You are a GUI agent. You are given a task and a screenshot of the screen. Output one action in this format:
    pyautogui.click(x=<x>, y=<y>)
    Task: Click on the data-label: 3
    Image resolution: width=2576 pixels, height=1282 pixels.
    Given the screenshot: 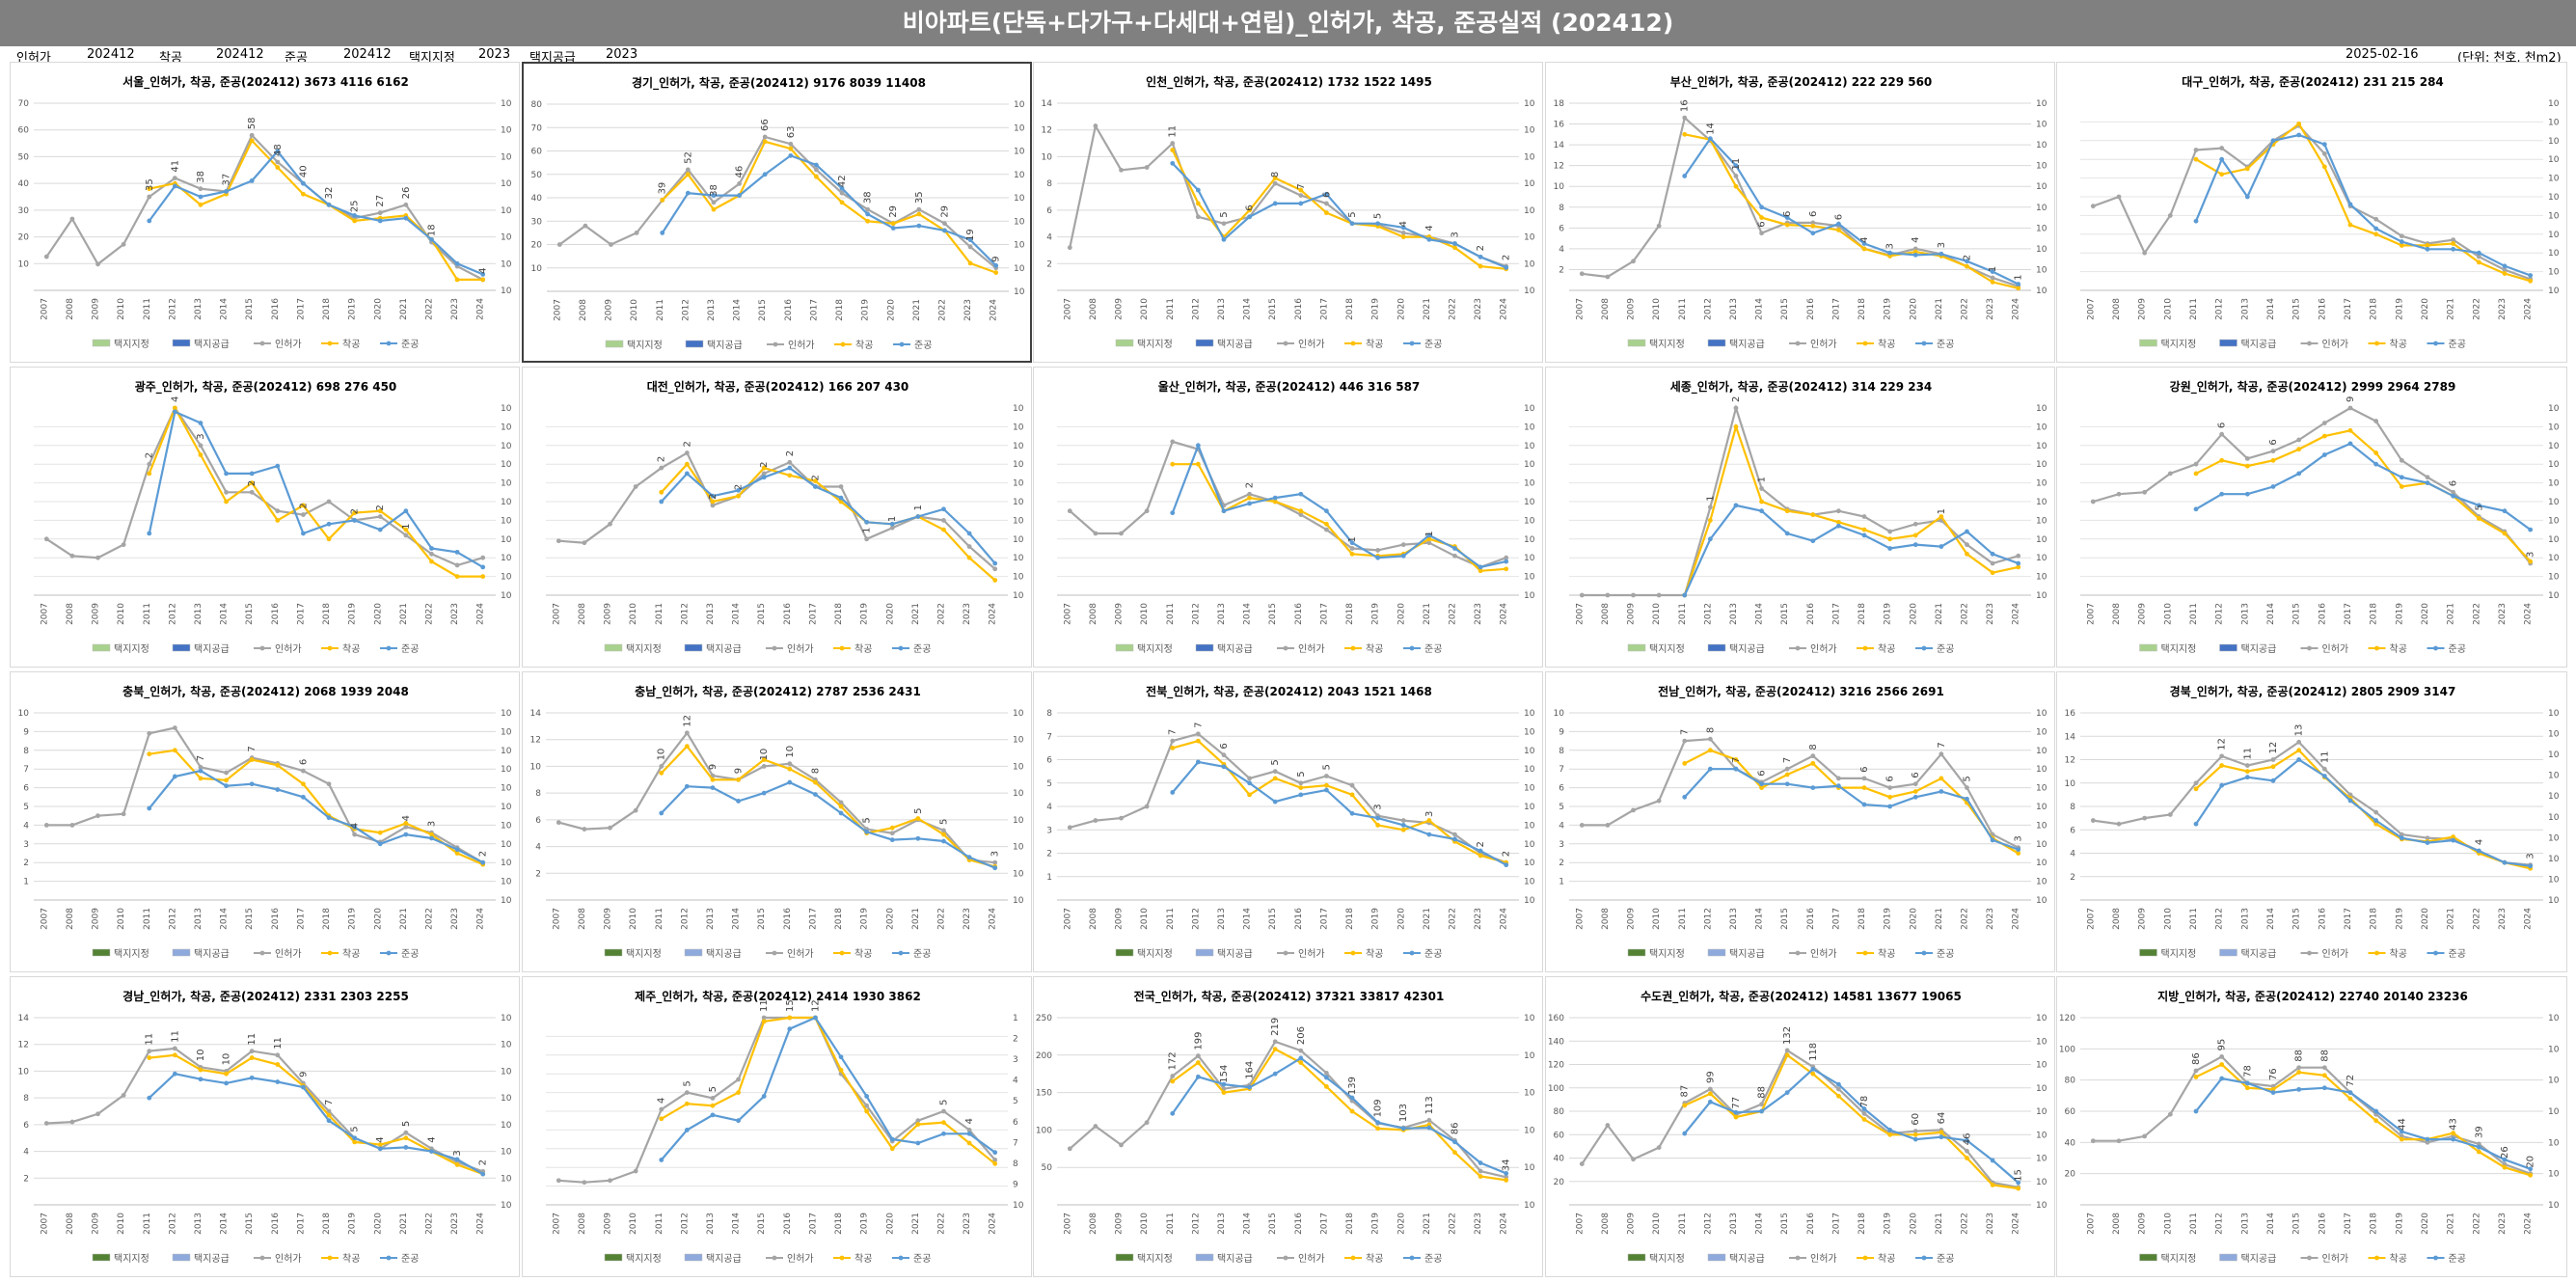 What is the action you would take?
    pyautogui.click(x=1429, y=814)
    